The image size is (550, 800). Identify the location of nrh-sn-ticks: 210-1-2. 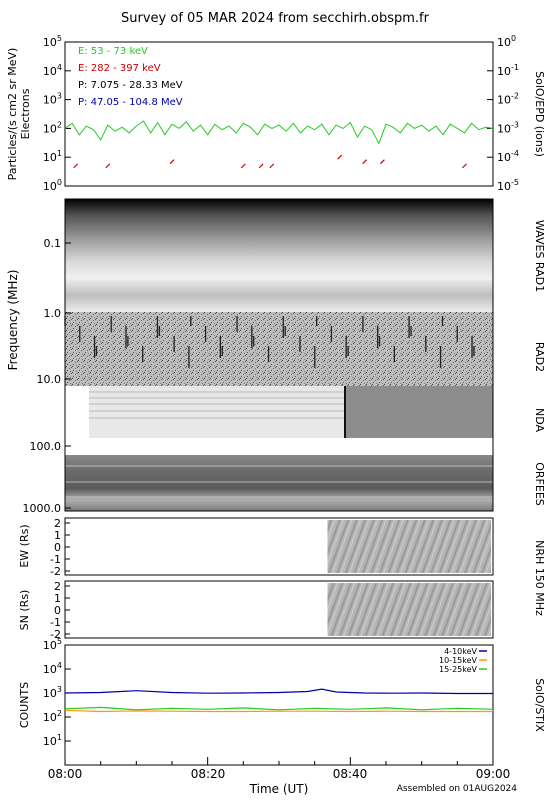
(60, 610).